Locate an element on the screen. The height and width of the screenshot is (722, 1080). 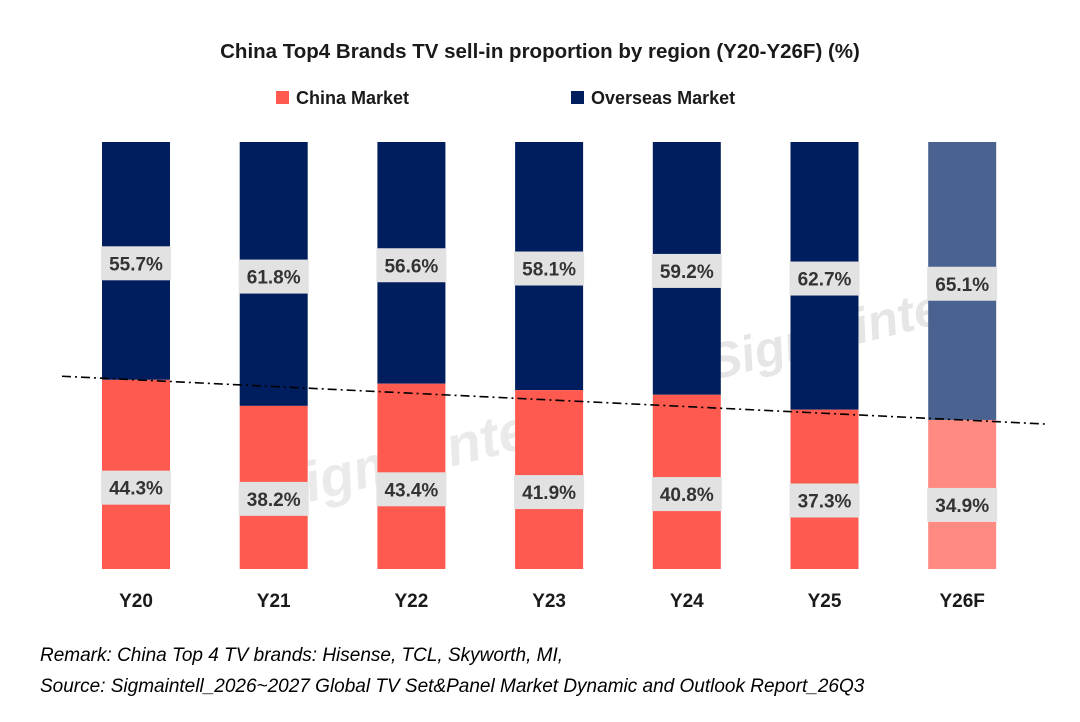
data-label-overseas-y20-text: 55.7% is located at coordinates (136, 264).